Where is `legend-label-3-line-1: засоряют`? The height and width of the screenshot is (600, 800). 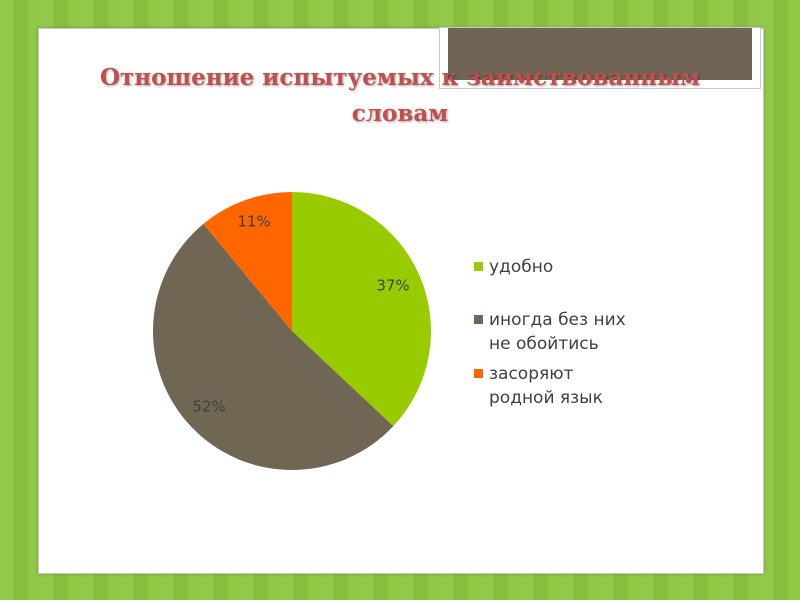 legend-label-3-line-1: засоряют is located at coordinates (531, 374).